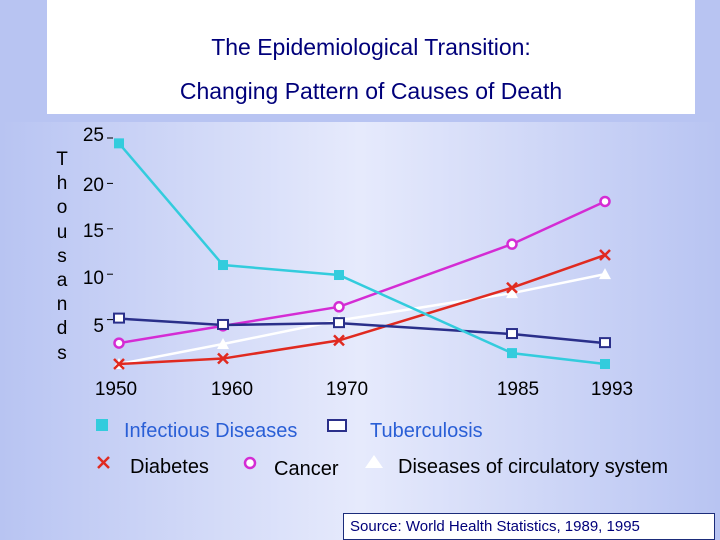 This screenshot has height=540, width=720. What do you see at coordinates (62, 305) in the screenshot?
I see `y-axis-label-letter: n` at bounding box center [62, 305].